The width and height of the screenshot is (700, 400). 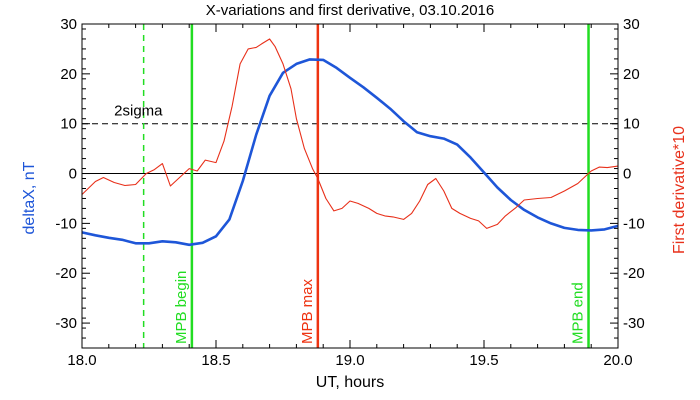 What do you see at coordinates (631, 74) in the screenshot?
I see `y-tick-label-right: 20` at bounding box center [631, 74].